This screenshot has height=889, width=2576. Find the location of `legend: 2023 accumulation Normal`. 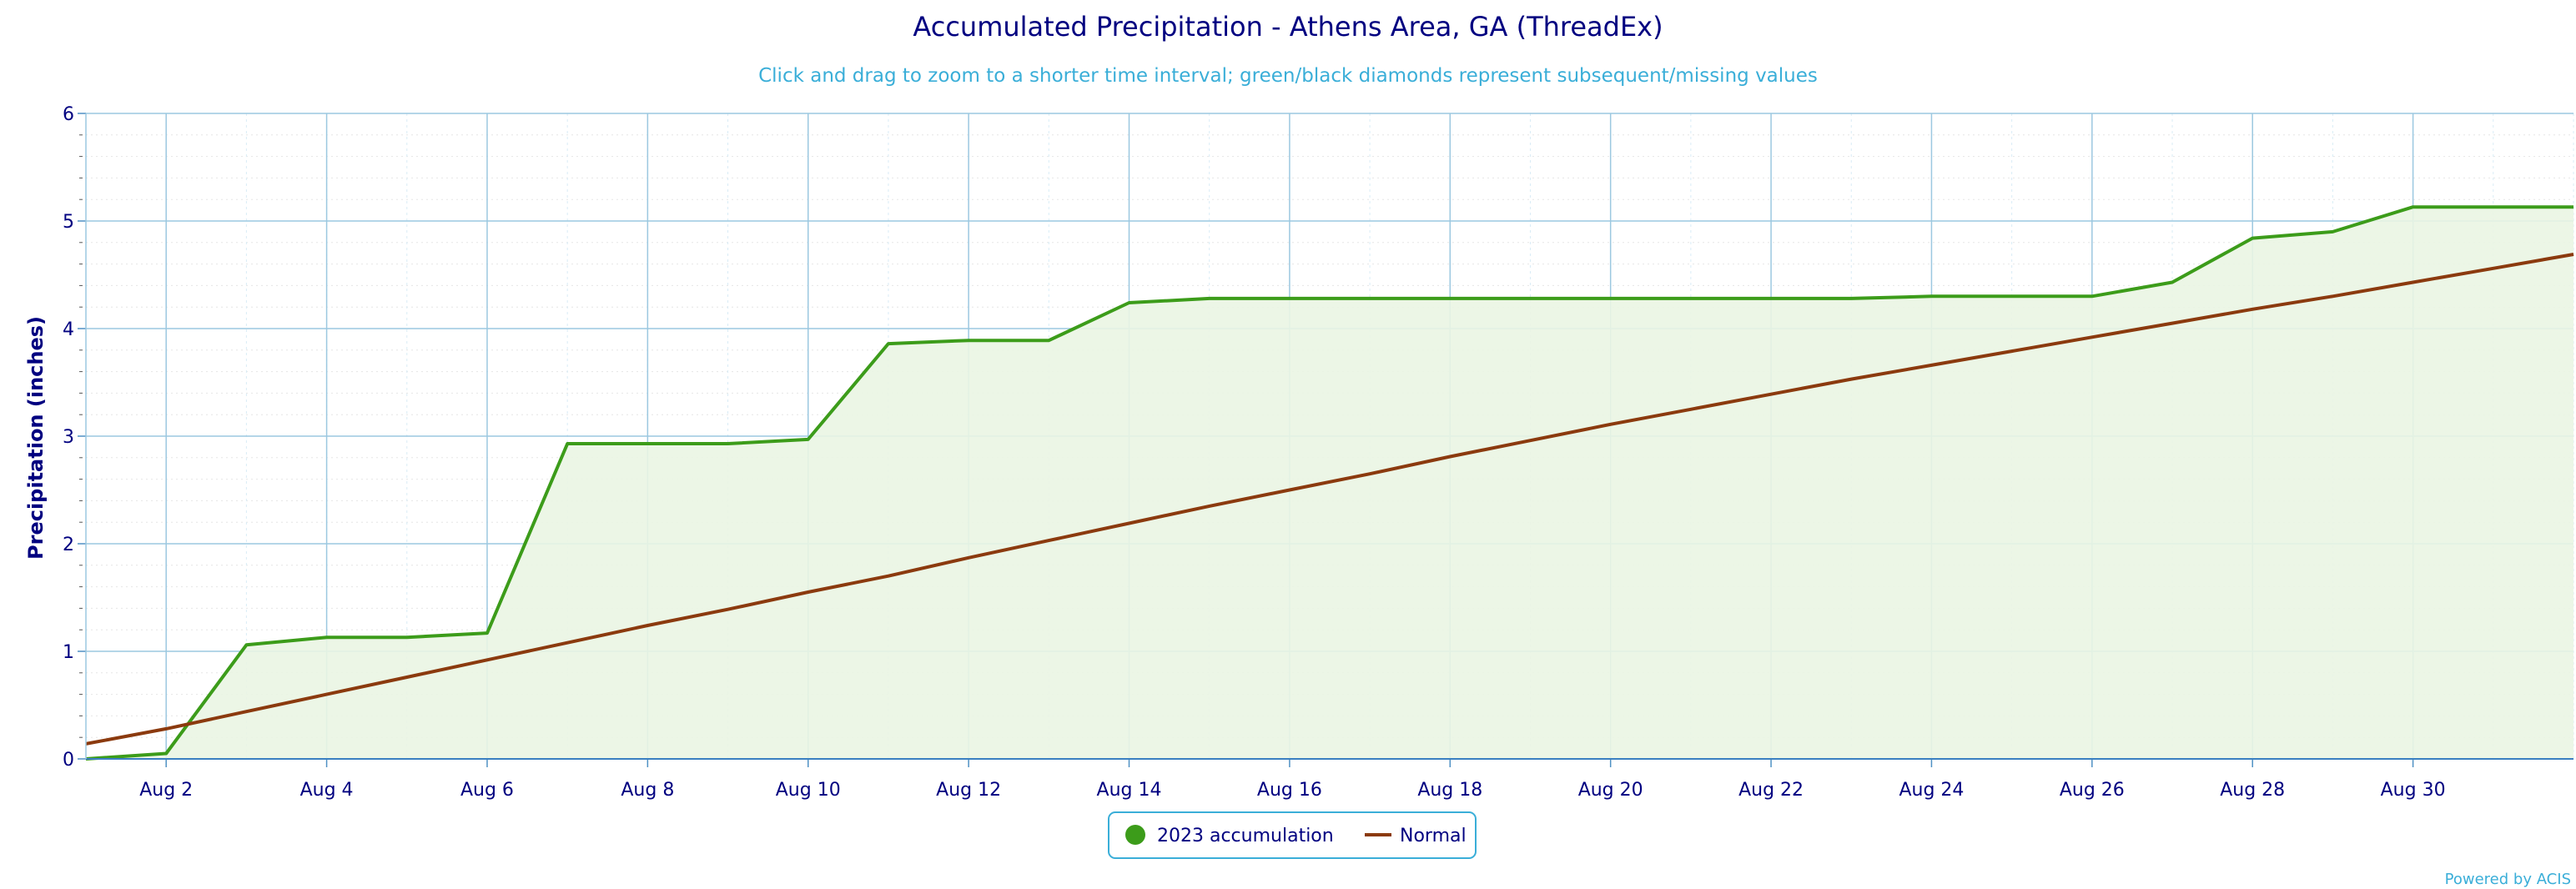

legend: 2023 accumulation Normal is located at coordinates (1292, 835).